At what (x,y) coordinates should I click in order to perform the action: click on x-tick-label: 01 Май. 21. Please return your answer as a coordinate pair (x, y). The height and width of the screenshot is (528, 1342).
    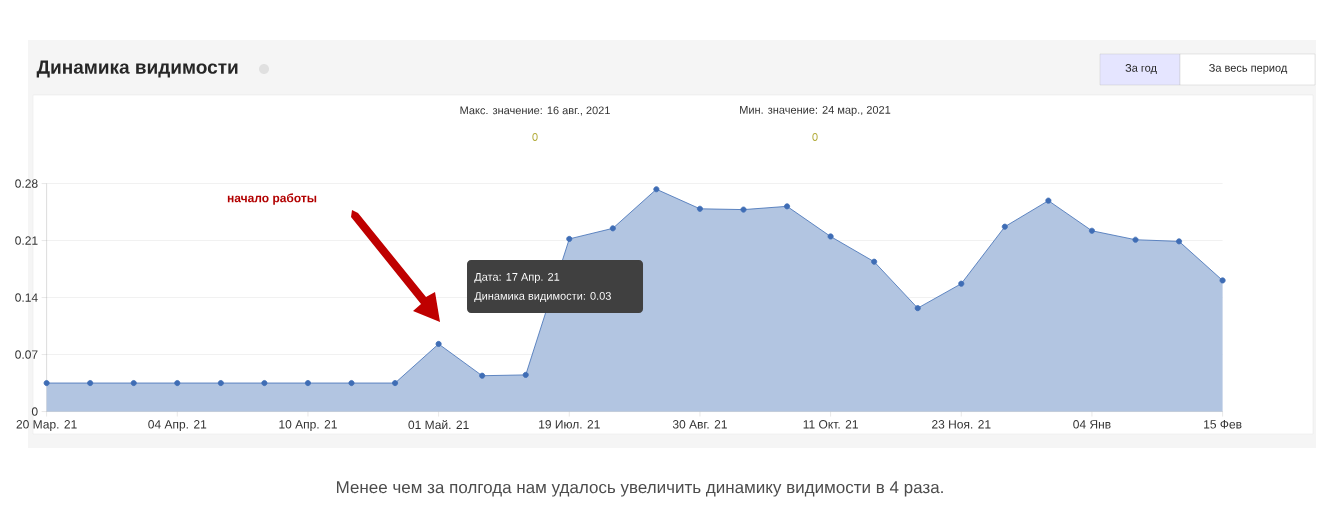
    Looking at the image, I should click on (438, 425).